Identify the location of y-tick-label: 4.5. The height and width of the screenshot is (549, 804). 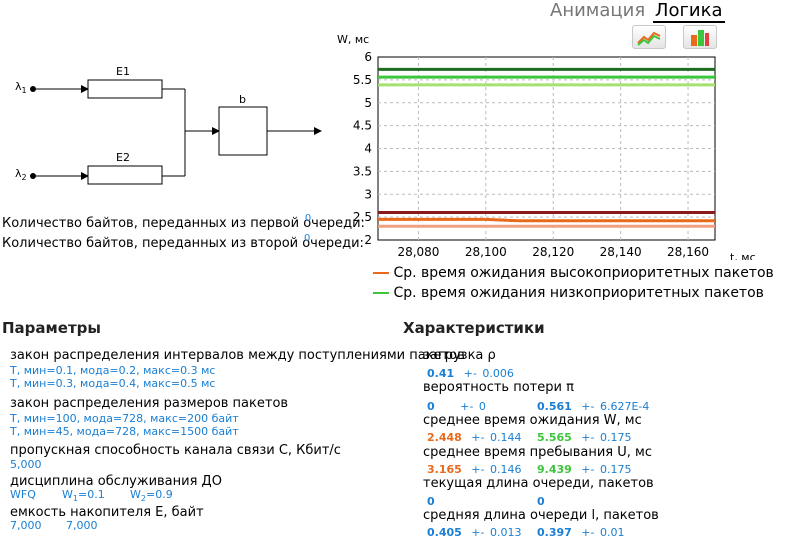
(362, 126).